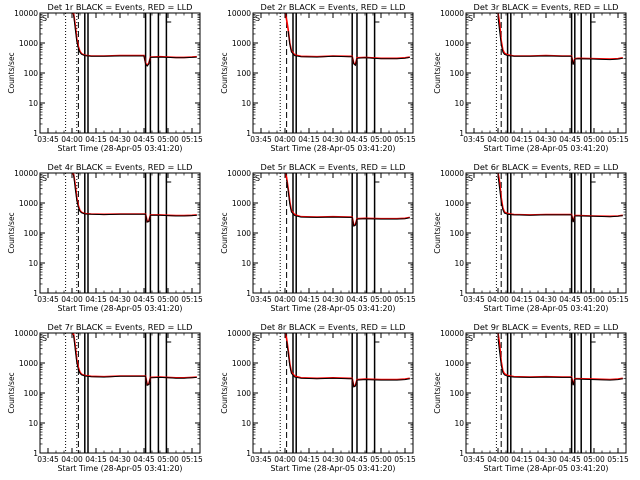 The image size is (640, 480). Describe the element at coordinates (241, 203) in the screenshot. I see `y-tick-label: 1000` at that location.